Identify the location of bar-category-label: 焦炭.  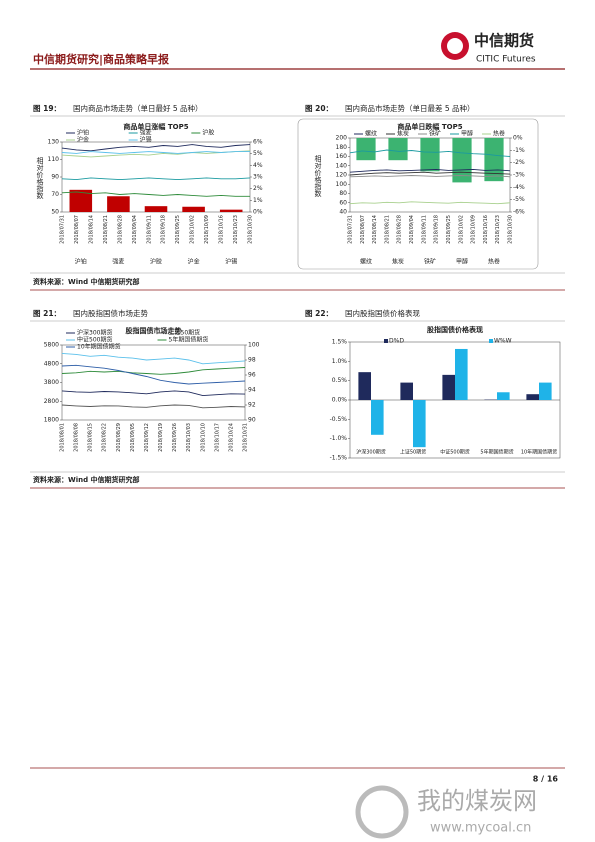
(398, 262).